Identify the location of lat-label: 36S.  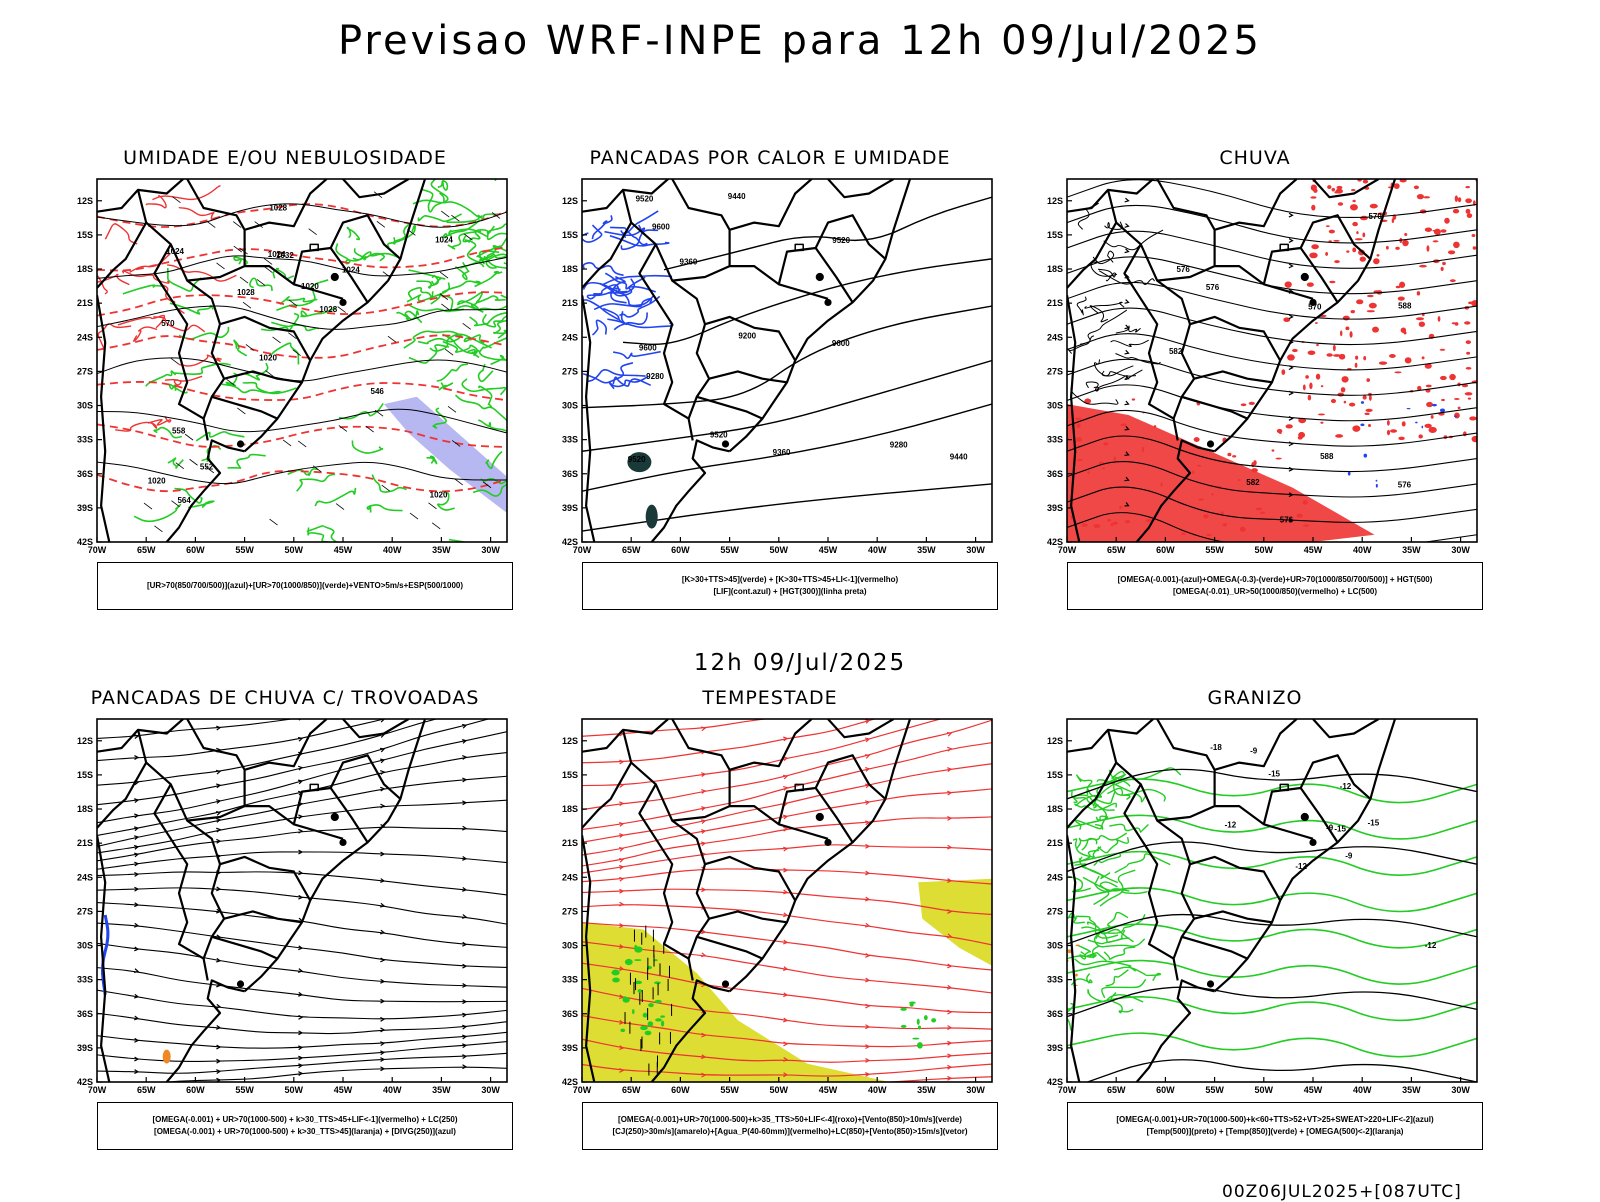
(1055, 474).